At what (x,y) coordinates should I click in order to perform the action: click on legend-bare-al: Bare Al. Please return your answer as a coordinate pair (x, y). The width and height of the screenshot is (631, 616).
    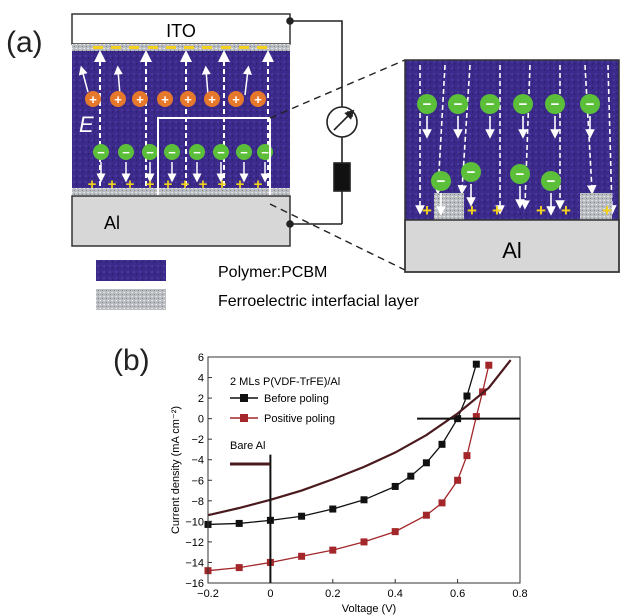
    Looking at the image, I should click on (247, 446).